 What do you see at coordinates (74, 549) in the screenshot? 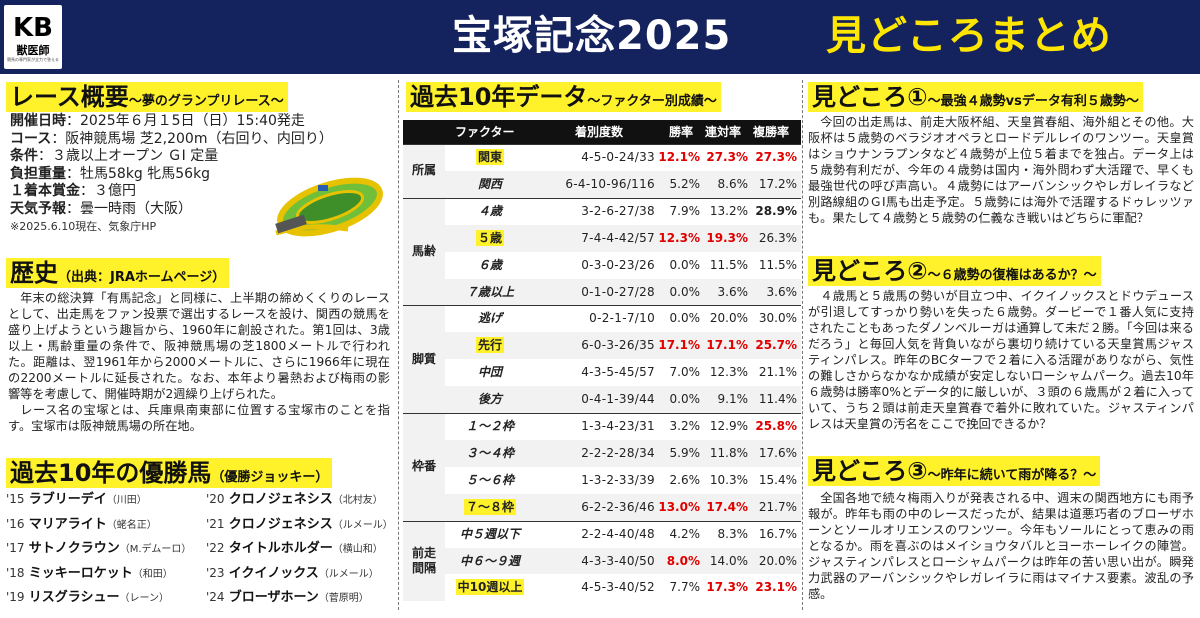
I see `winner-horse: サトノクラウン` at bounding box center [74, 549].